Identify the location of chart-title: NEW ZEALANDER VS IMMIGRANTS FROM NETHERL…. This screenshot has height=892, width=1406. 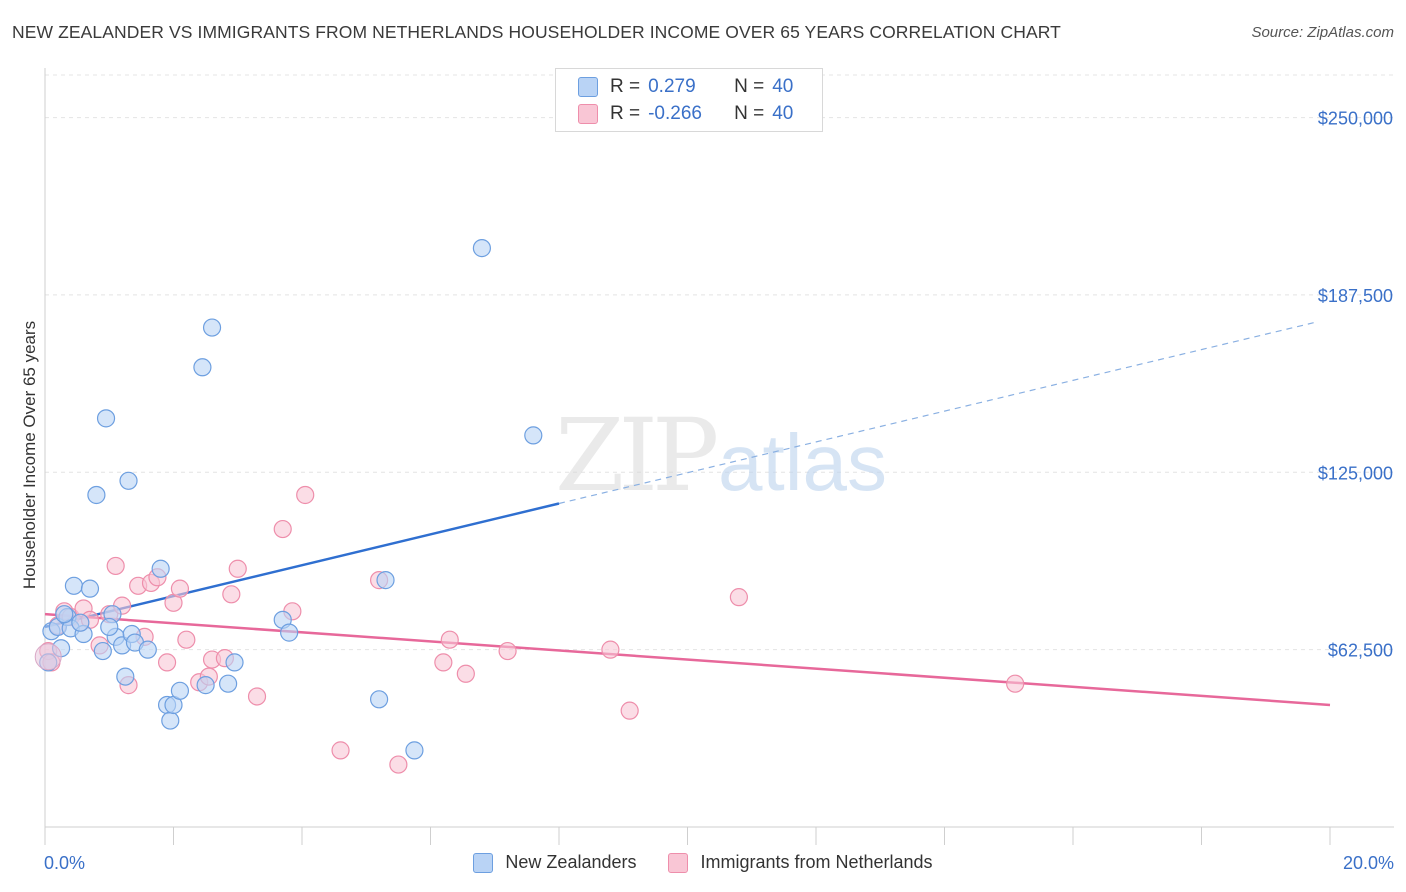
(536, 32).